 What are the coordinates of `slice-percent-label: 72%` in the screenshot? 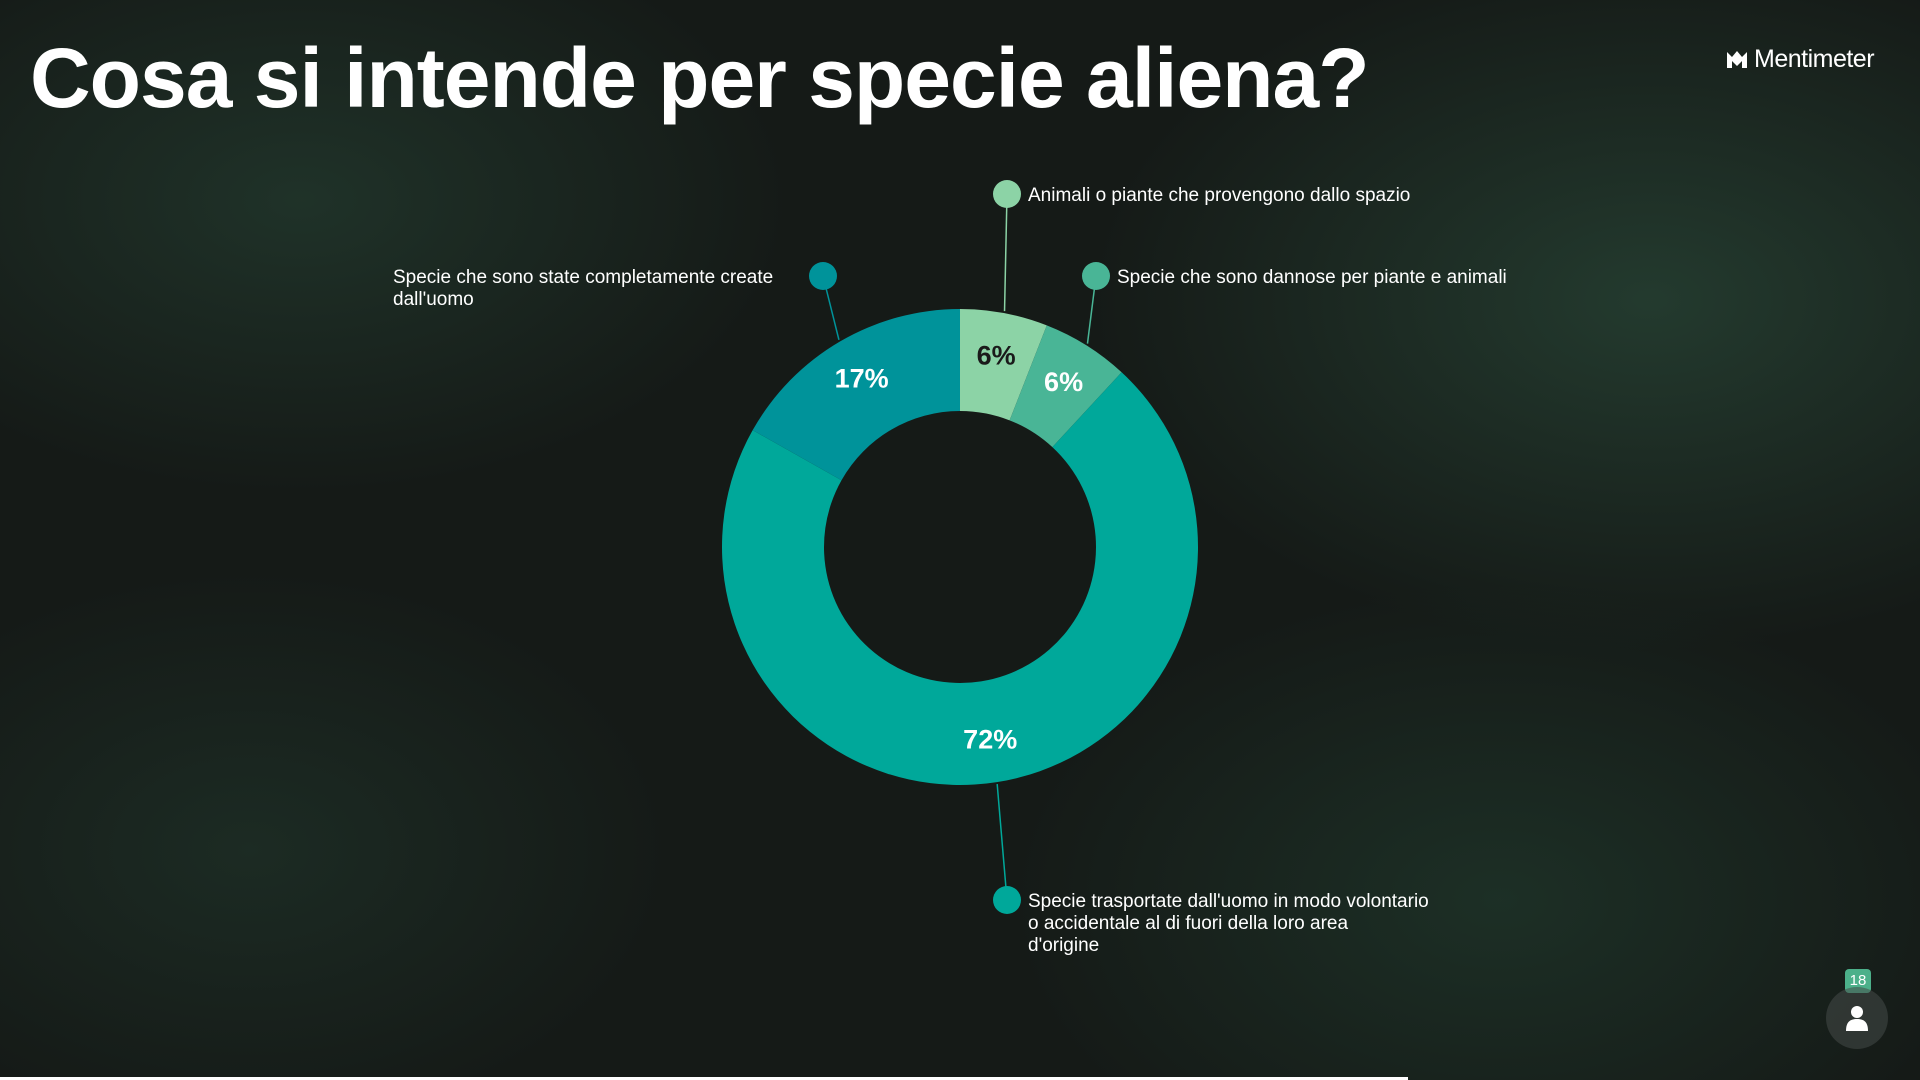 It's located at (990, 740).